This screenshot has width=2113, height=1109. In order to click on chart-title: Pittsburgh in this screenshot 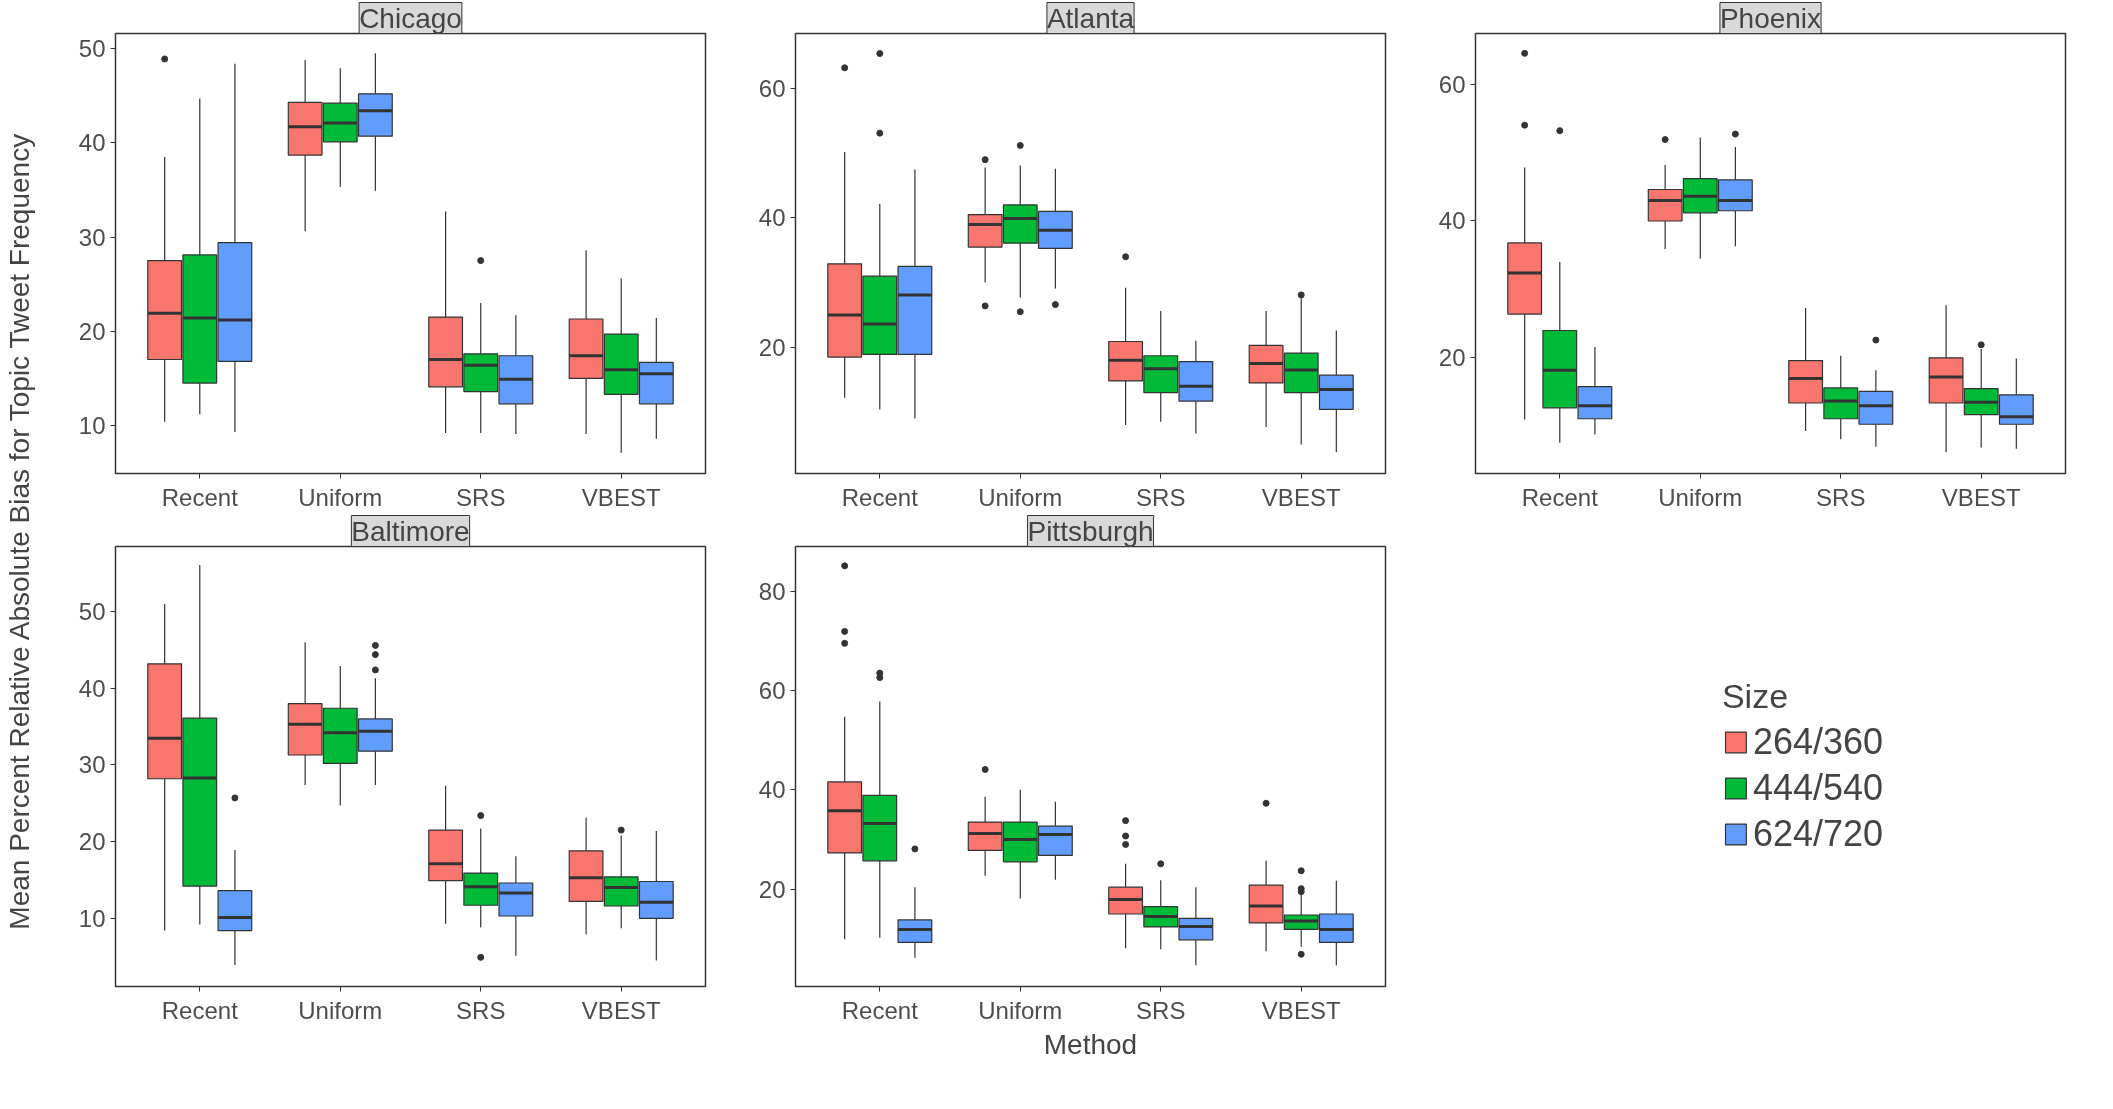, I will do `click(1090, 531)`.